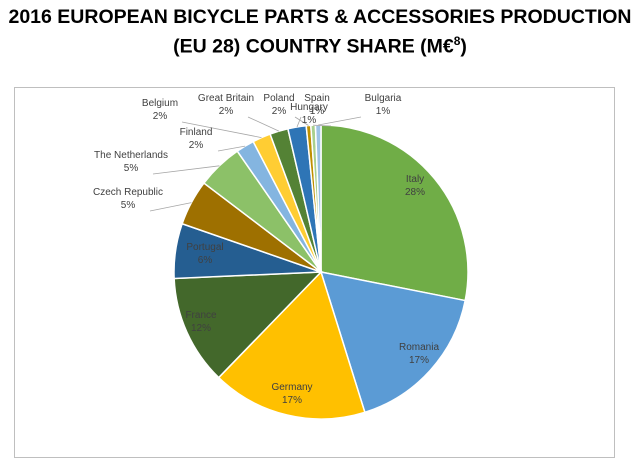 The height and width of the screenshot is (465, 640). I want to click on slice-label-germany: Germany, so click(291, 387).